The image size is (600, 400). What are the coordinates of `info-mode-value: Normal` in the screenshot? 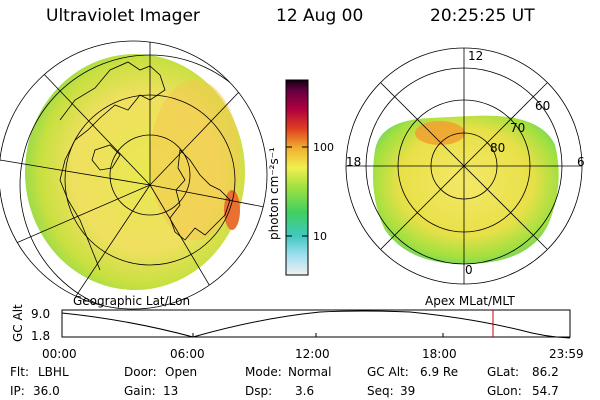 It's located at (309, 372).